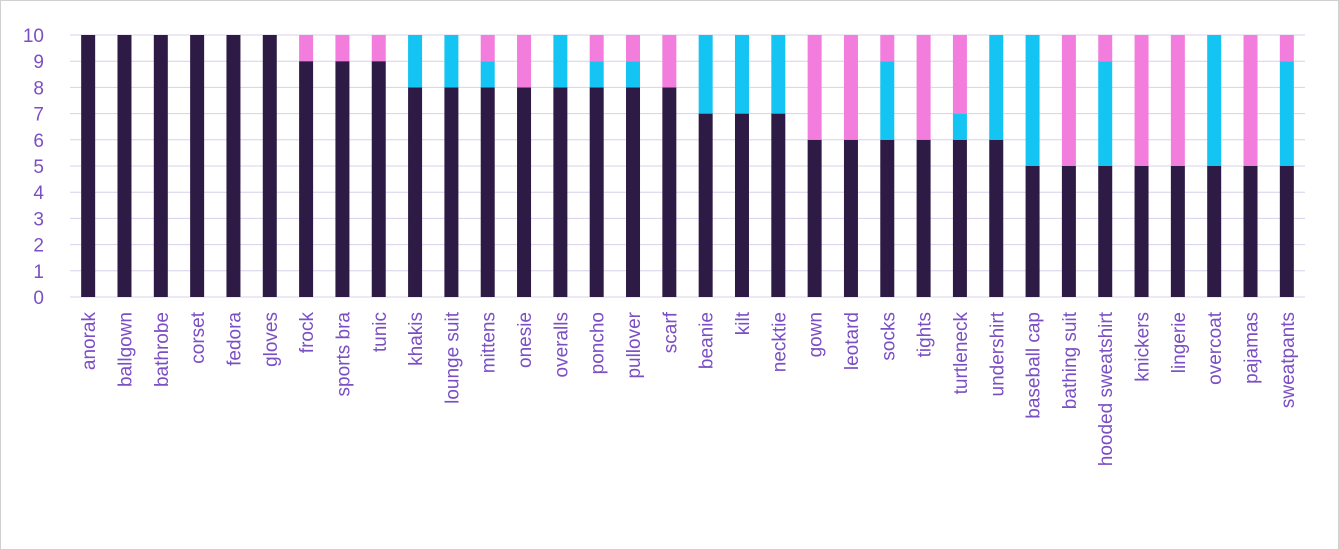 Image resolution: width=1339 pixels, height=550 pixels. Describe the element at coordinates (38, 272) in the screenshot. I see `y-tick-label: 1` at that location.